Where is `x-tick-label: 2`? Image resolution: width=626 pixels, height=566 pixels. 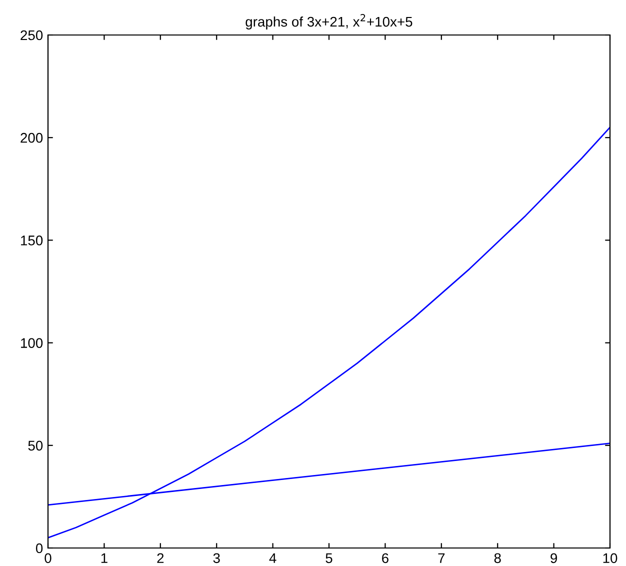 x-tick-label: 2 is located at coordinates (160, 558).